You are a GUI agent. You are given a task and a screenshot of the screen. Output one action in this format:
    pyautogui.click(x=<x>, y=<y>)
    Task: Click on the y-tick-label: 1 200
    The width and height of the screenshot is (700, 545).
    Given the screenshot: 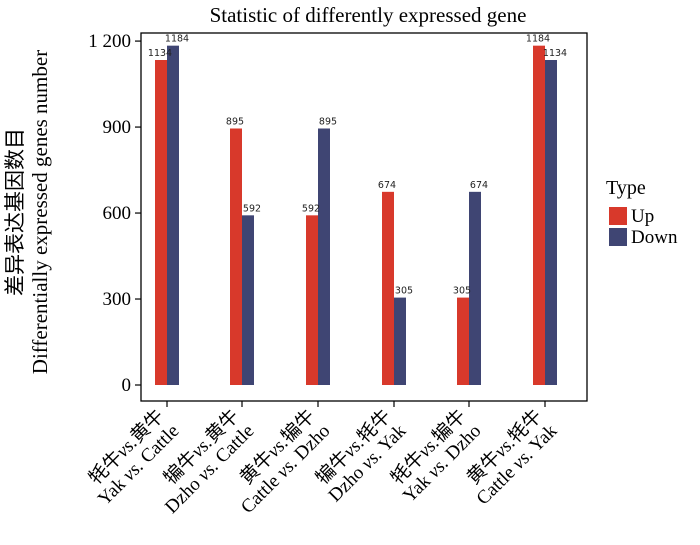 What is the action you would take?
    pyautogui.click(x=109, y=41)
    